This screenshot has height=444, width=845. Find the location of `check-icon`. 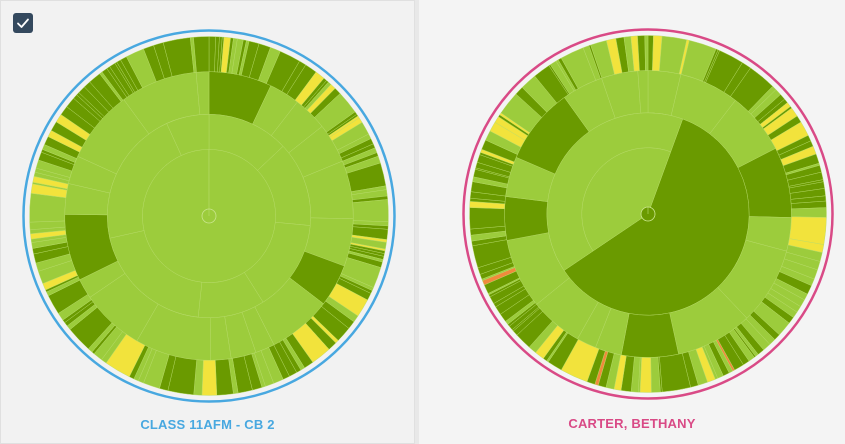

check-icon is located at coordinates (23, 23).